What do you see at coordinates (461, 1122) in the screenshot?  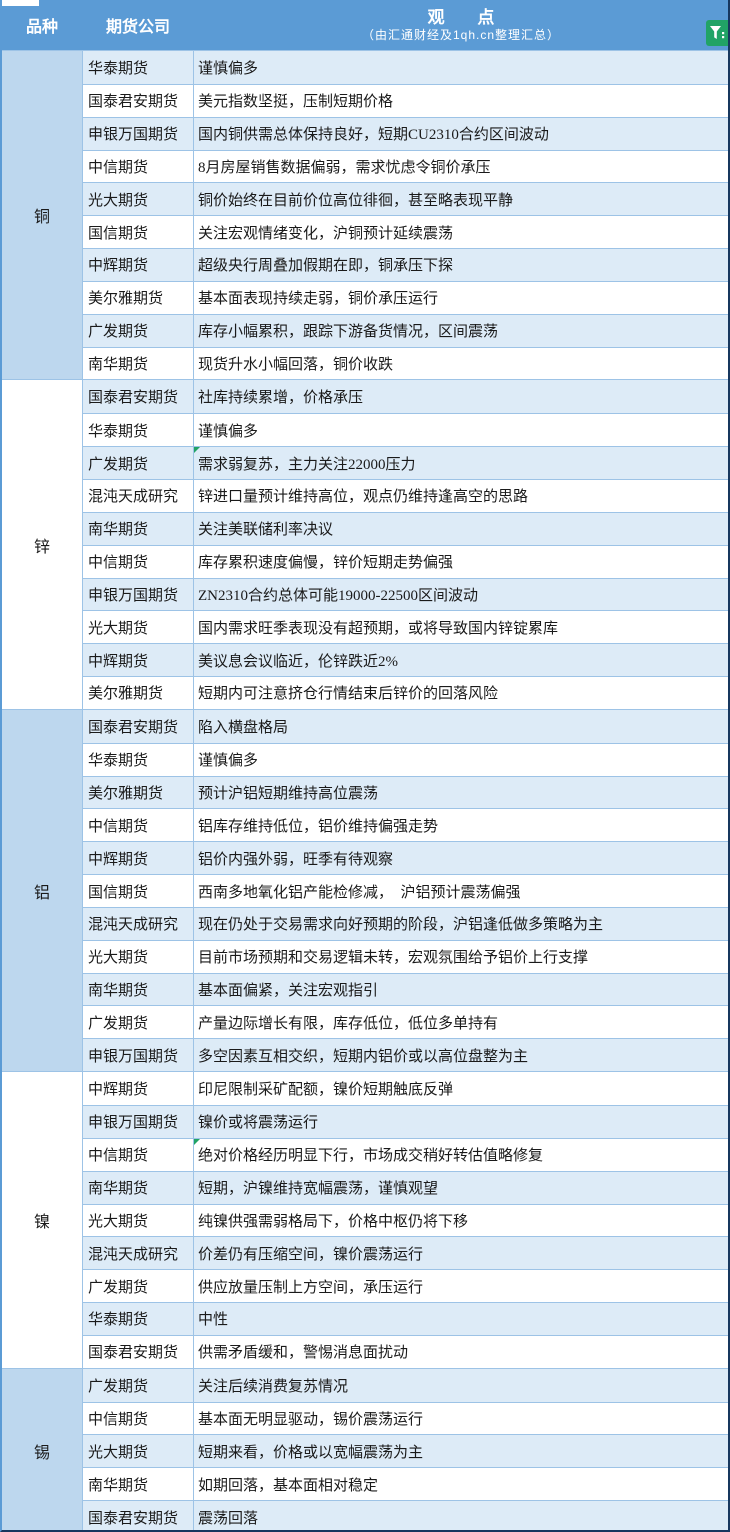 I see `opinion-cell: 镍价或将震荡运行` at bounding box center [461, 1122].